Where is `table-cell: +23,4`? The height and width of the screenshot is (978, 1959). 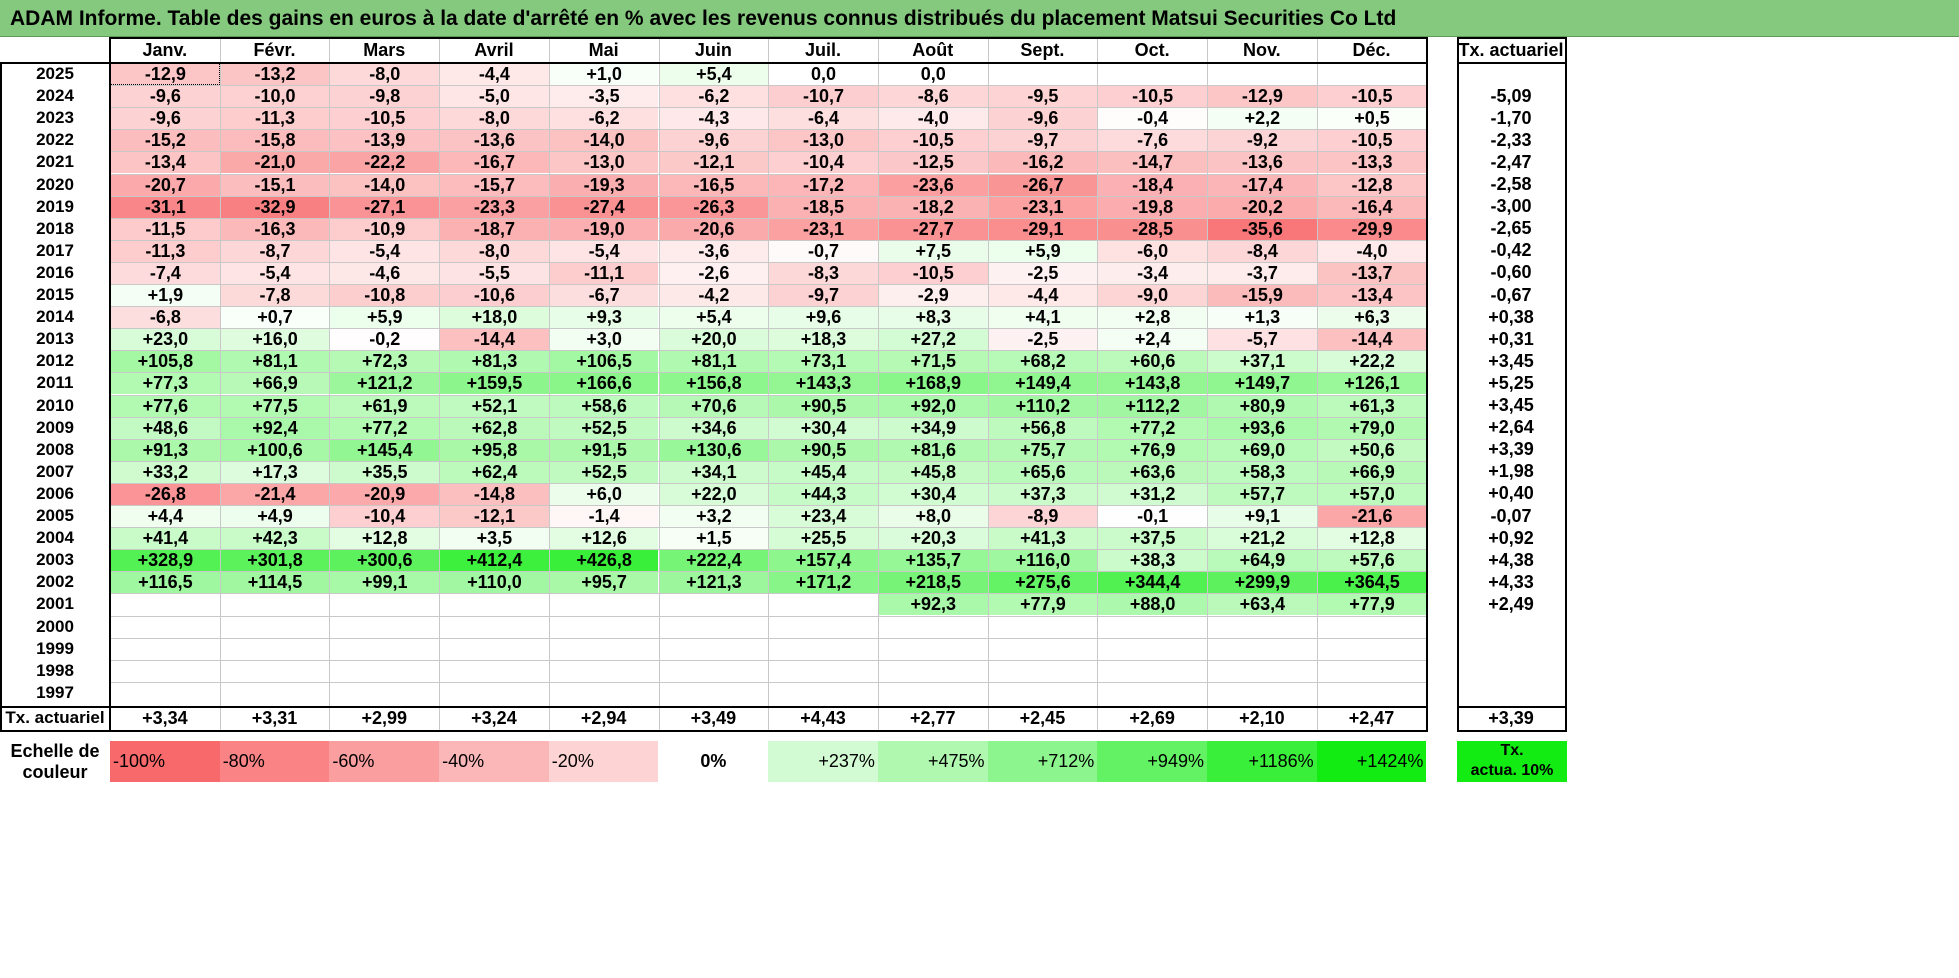 table-cell: +23,4 is located at coordinates (823, 517).